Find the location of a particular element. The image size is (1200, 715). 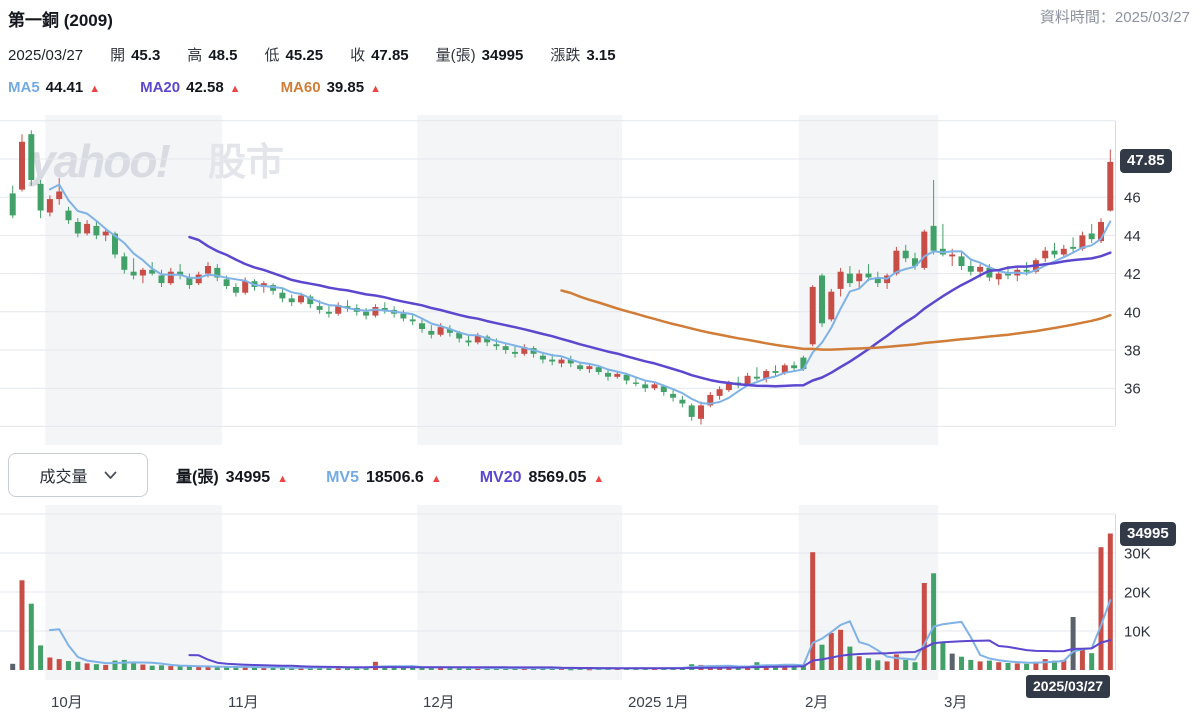

ma5-legend: MA5 44.41 ▲ is located at coordinates (54, 87).